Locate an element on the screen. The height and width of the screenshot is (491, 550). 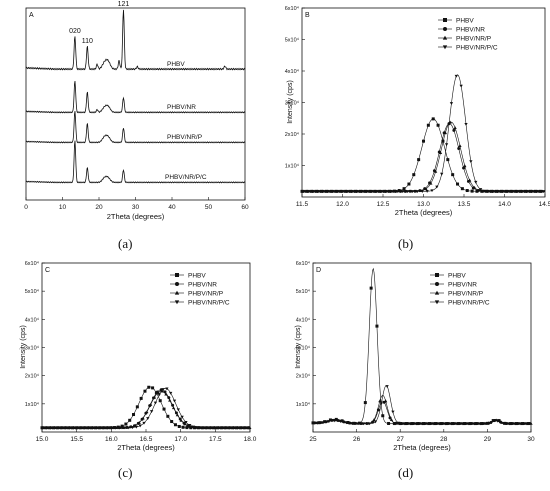
panel-b-ytick-label: 5x10⁴ is located at coordinates (292, 40).